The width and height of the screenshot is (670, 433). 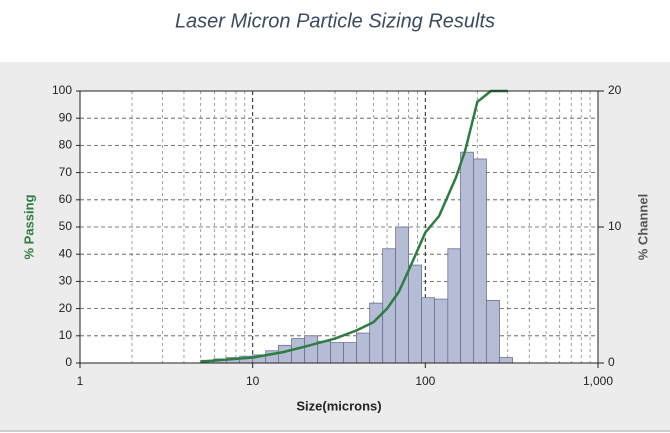 What do you see at coordinates (66, 281) in the screenshot?
I see `y-tick-label: 30` at bounding box center [66, 281].